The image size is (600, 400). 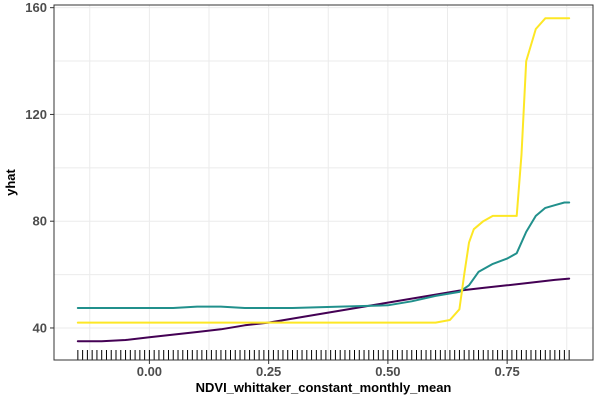 I want to click on x-tick-label: 0.50, so click(x=387, y=371).